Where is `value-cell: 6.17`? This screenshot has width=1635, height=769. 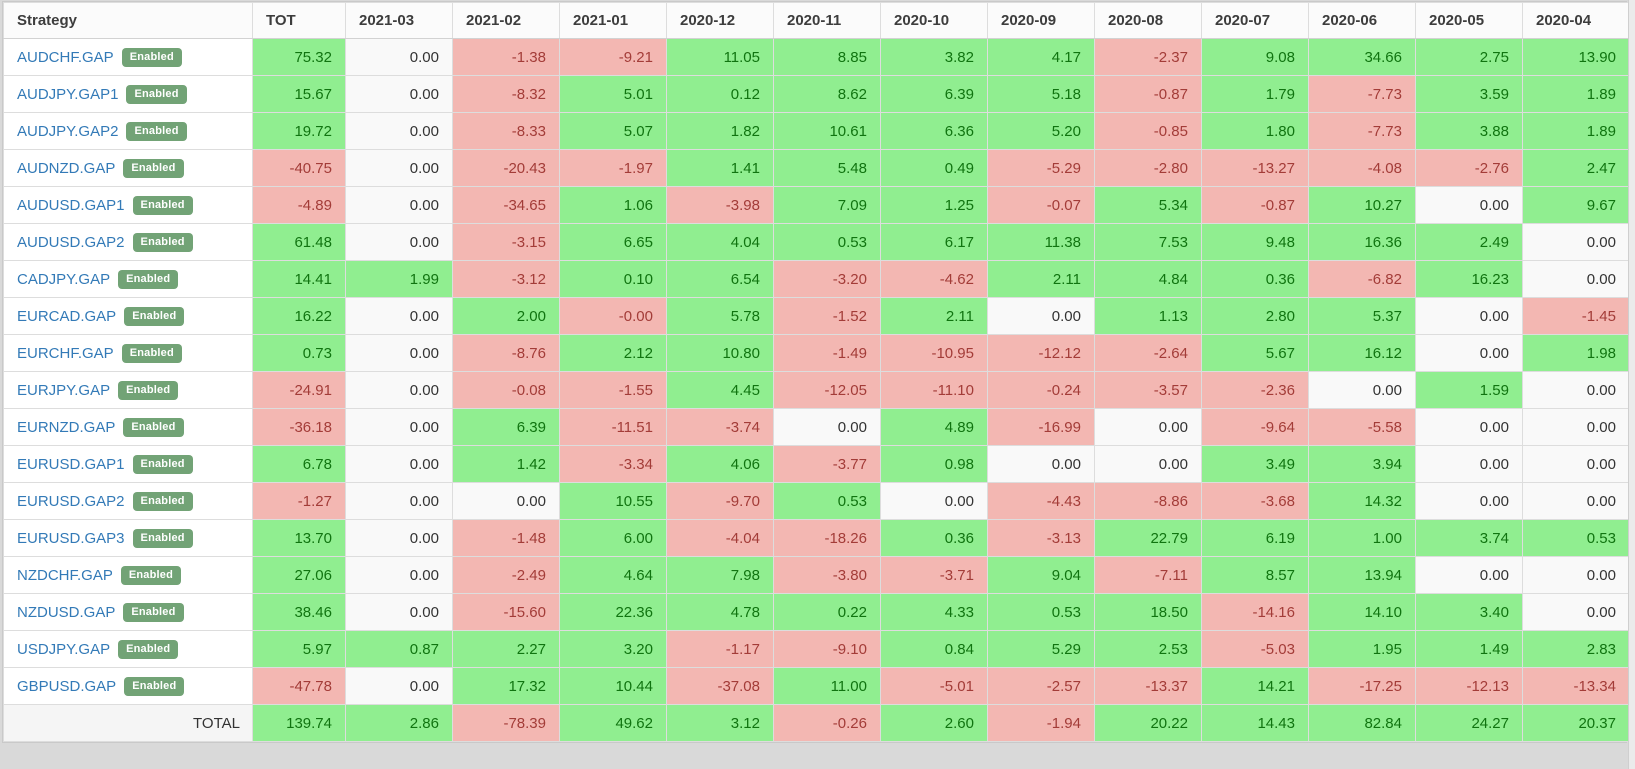
value-cell: 6.17 is located at coordinates (934, 242).